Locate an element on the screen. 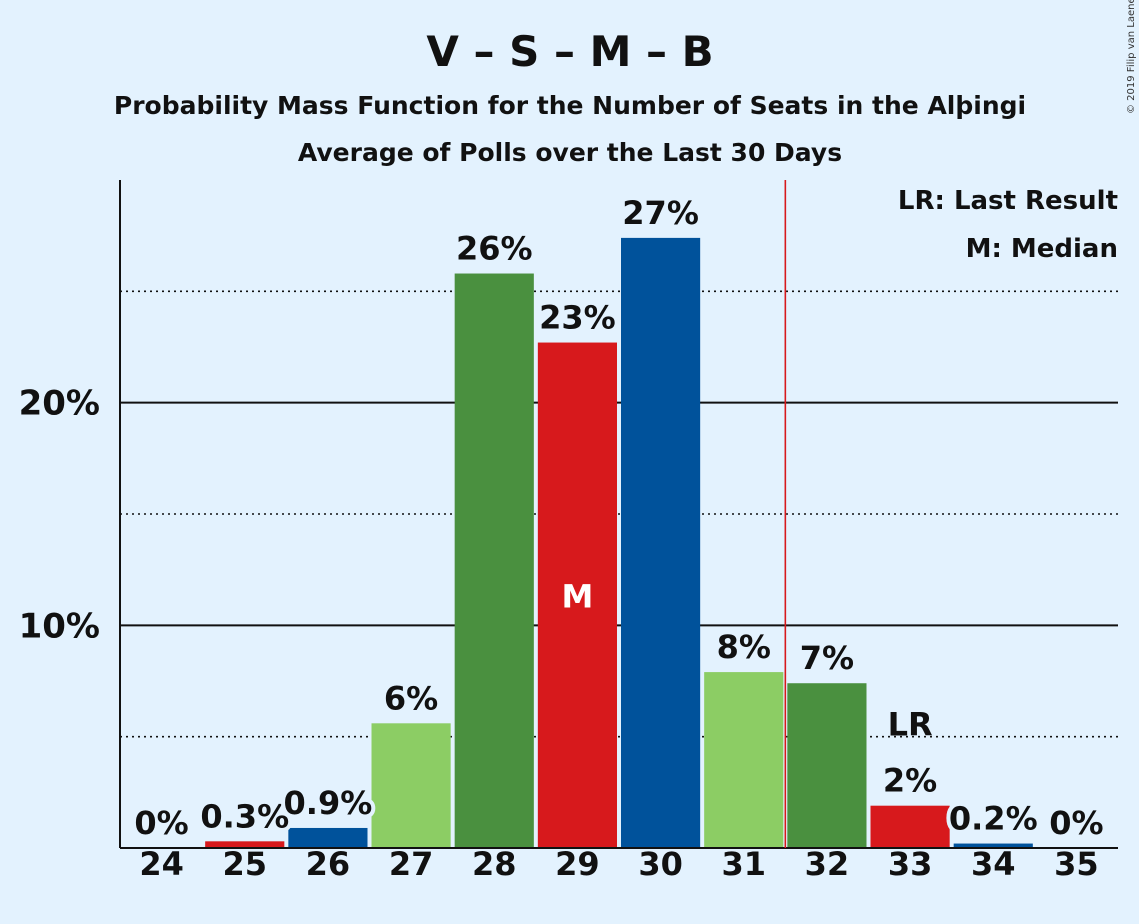 The height and width of the screenshot is (924, 1139). x-tick-label-32: 32 is located at coordinates (827, 864).